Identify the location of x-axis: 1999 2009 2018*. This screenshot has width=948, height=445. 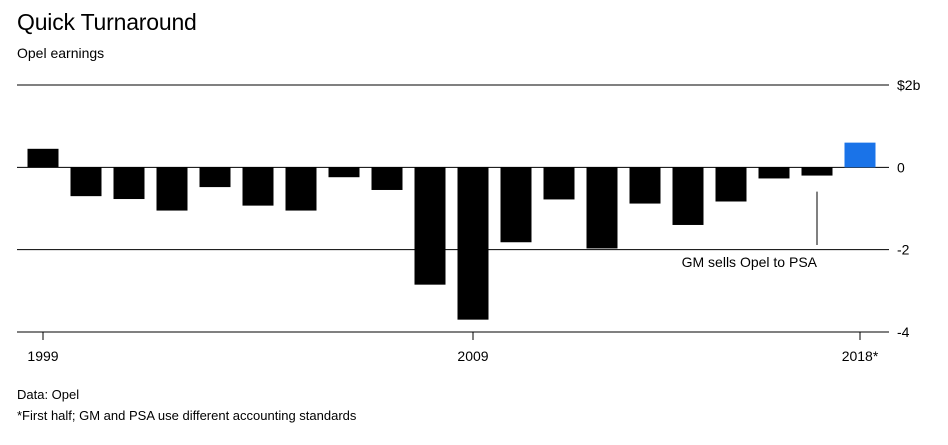
(453, 348).